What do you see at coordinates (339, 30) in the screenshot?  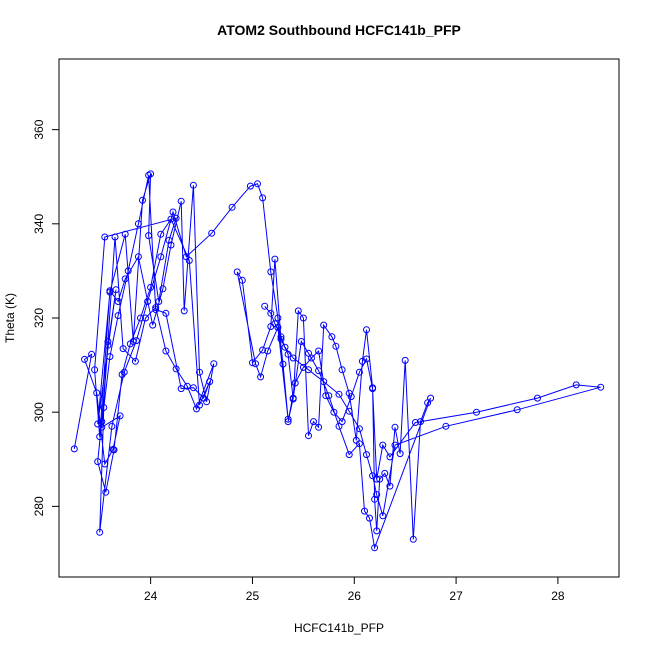 I see `chart-title: ATOM2 Southbound HCFC141b_PFP` at bounding box center [339, 30].